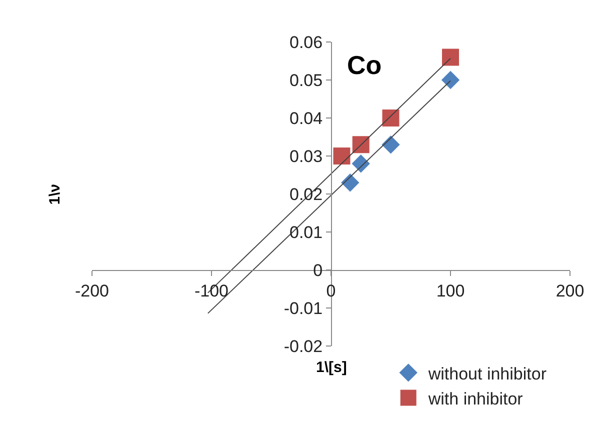 The image size is (603, 428). Describe the element at coordinates (306, 42) in the screenshot. I see `y-tick-label: 0.06` at that location.